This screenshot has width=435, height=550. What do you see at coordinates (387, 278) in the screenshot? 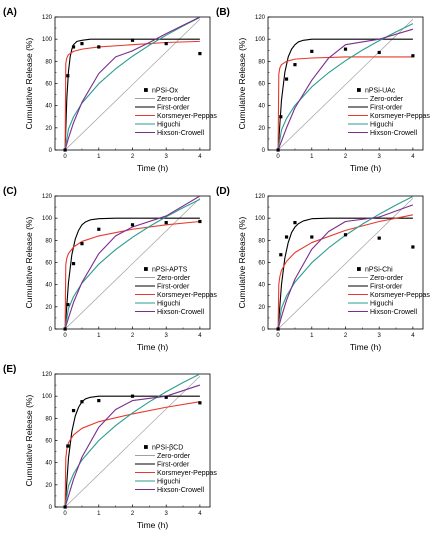
I see `legend-label: Zero-order` at bounding box center [387, 278].